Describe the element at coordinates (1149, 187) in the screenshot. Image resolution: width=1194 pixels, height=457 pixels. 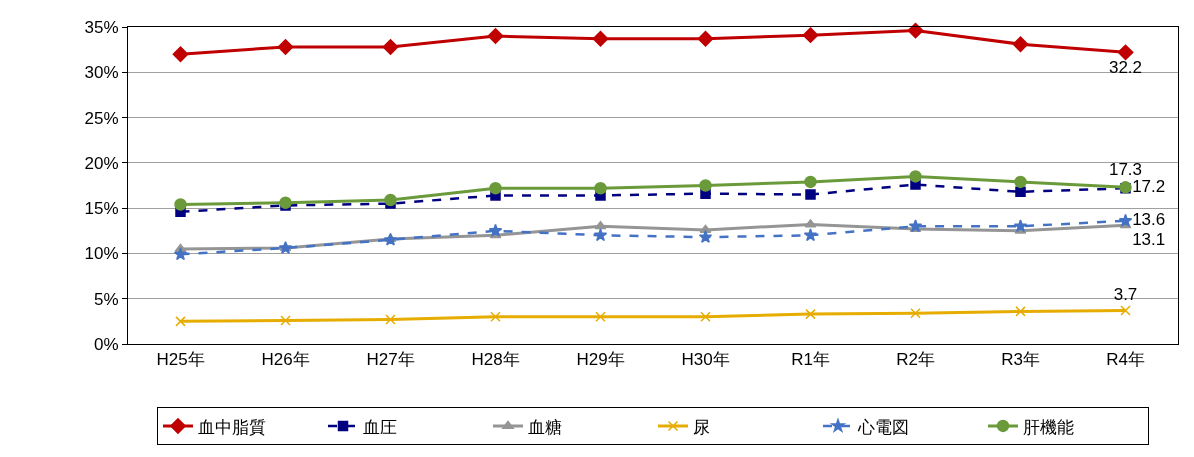
I see `data-label: 17.2` at that location.